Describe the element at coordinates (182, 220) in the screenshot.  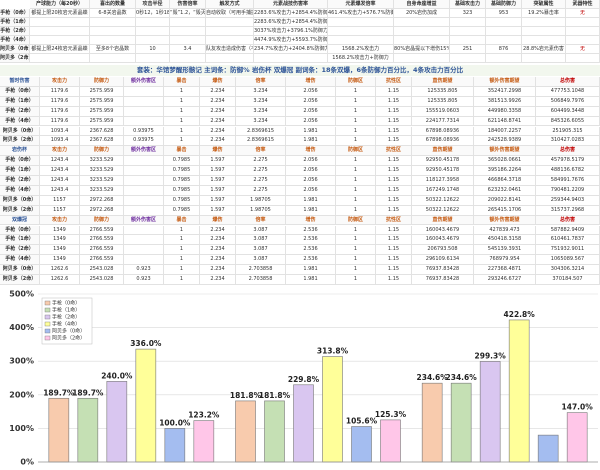
I see `cell: 暴击` at that location.